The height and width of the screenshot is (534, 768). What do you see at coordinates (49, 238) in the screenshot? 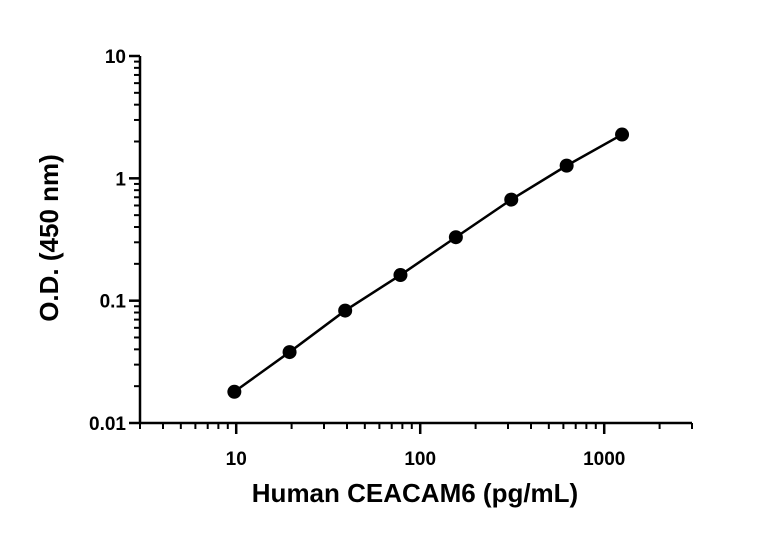
I see `y-axis-title: O.D. (450 nm)` at bounding box center [49, 238].